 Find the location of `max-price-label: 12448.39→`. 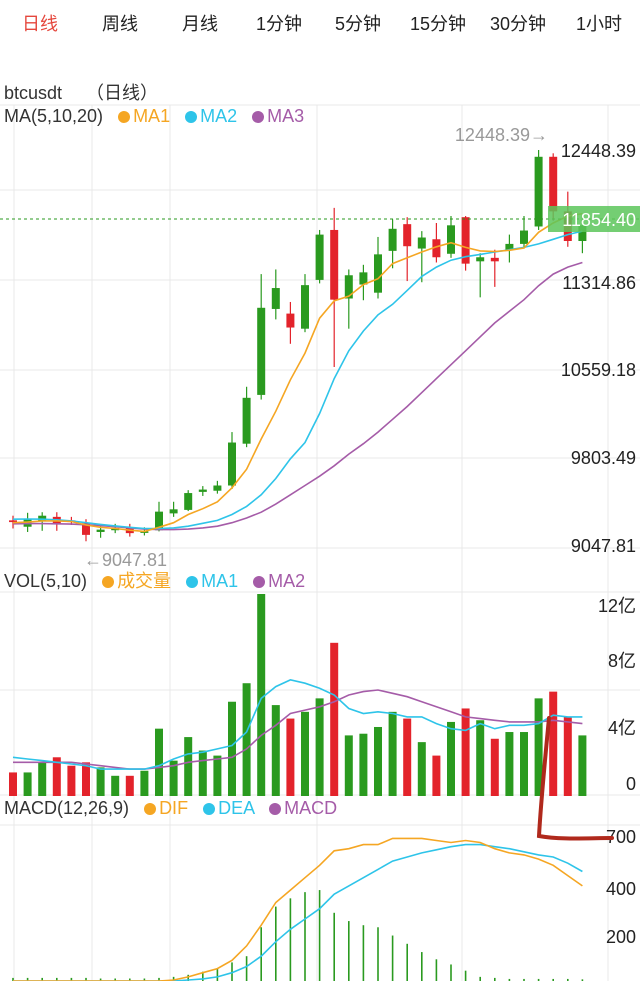

max-price-label: 12448.39→ is located at coordinates (501, 135).